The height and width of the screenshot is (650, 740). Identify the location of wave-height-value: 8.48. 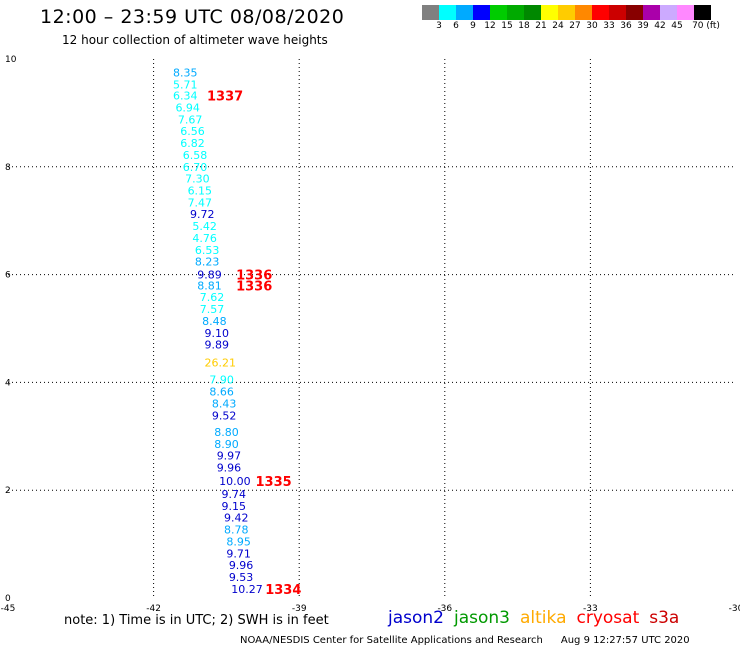
(214, 321).